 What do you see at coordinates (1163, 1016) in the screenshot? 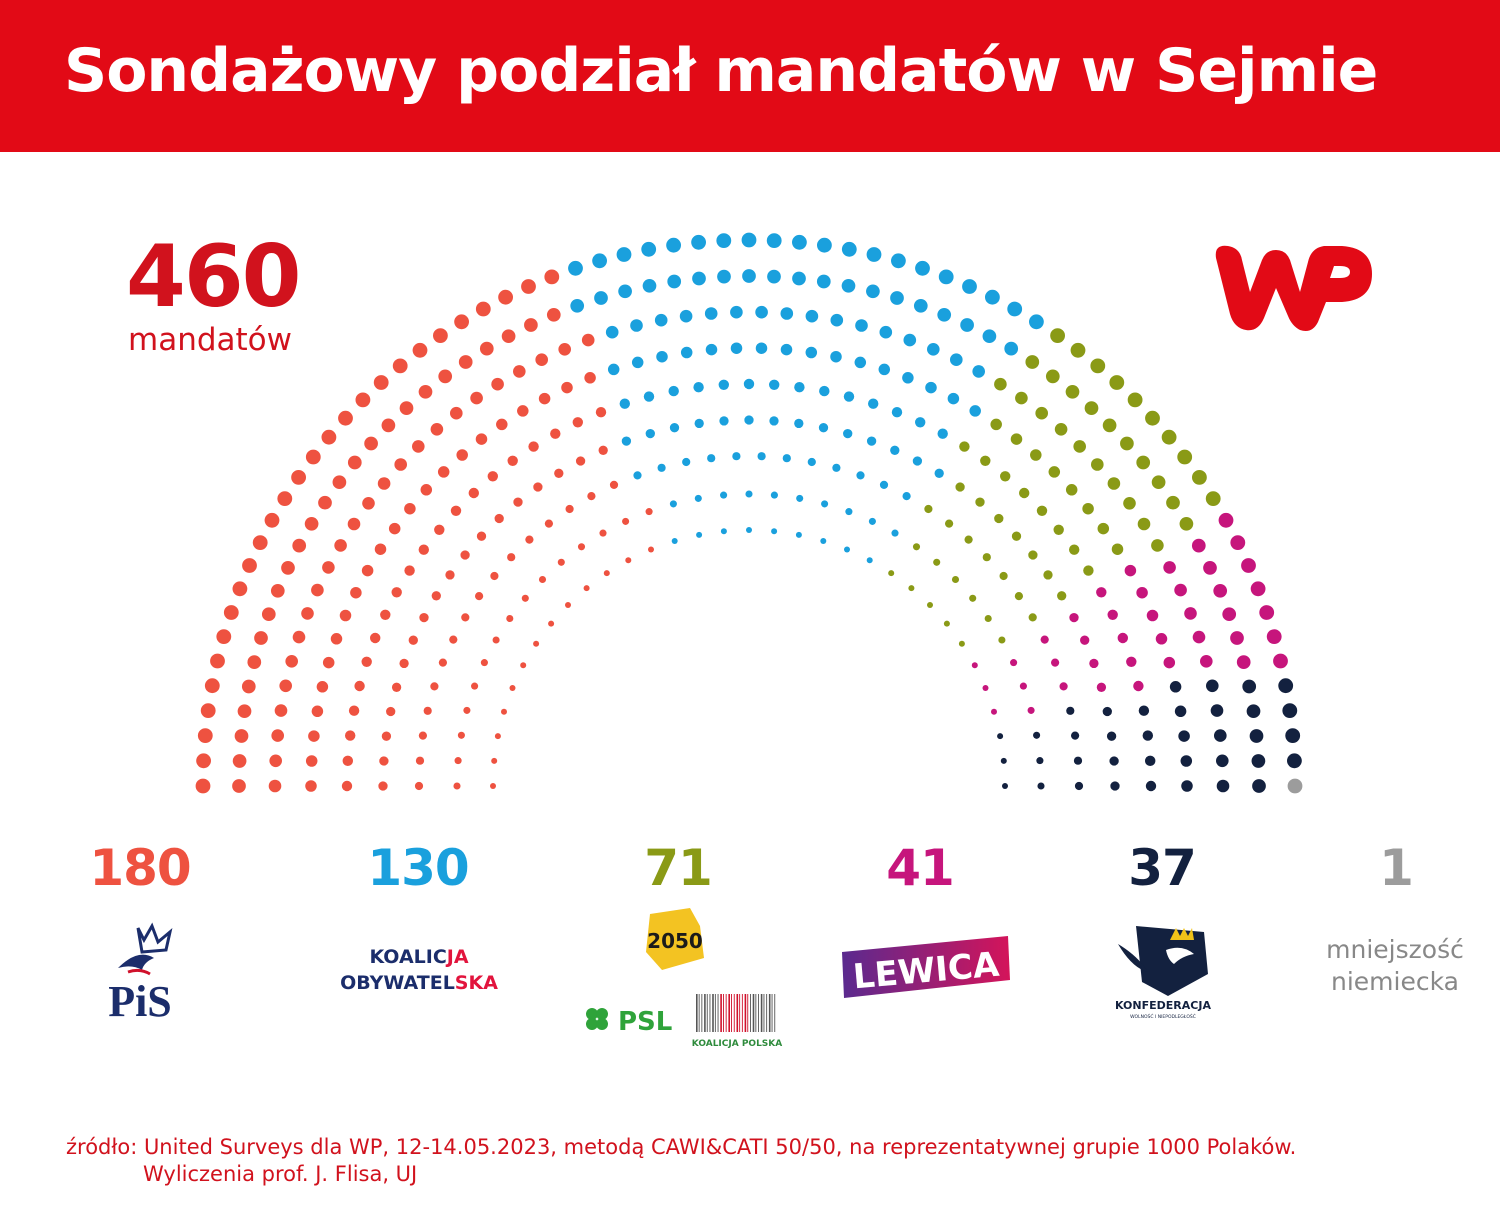
I see `konfederacja-logo-sub: WOLNOŚĆ I NIEPODLEGŁOŚĆ` at bounding box center [1163, 1016].